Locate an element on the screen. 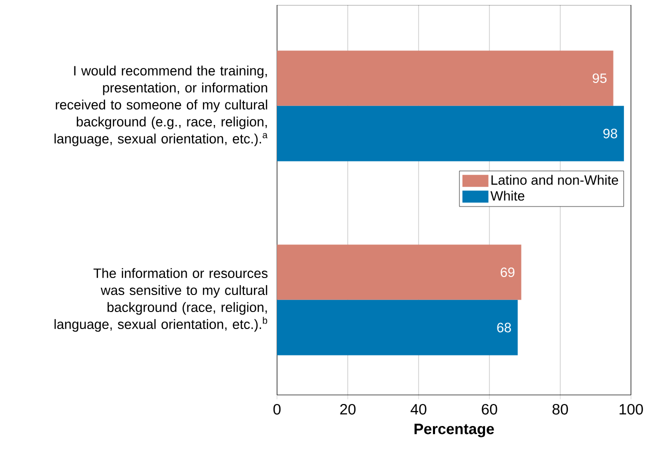  x-tick-label: 80 is located at coordinates (560, 409).